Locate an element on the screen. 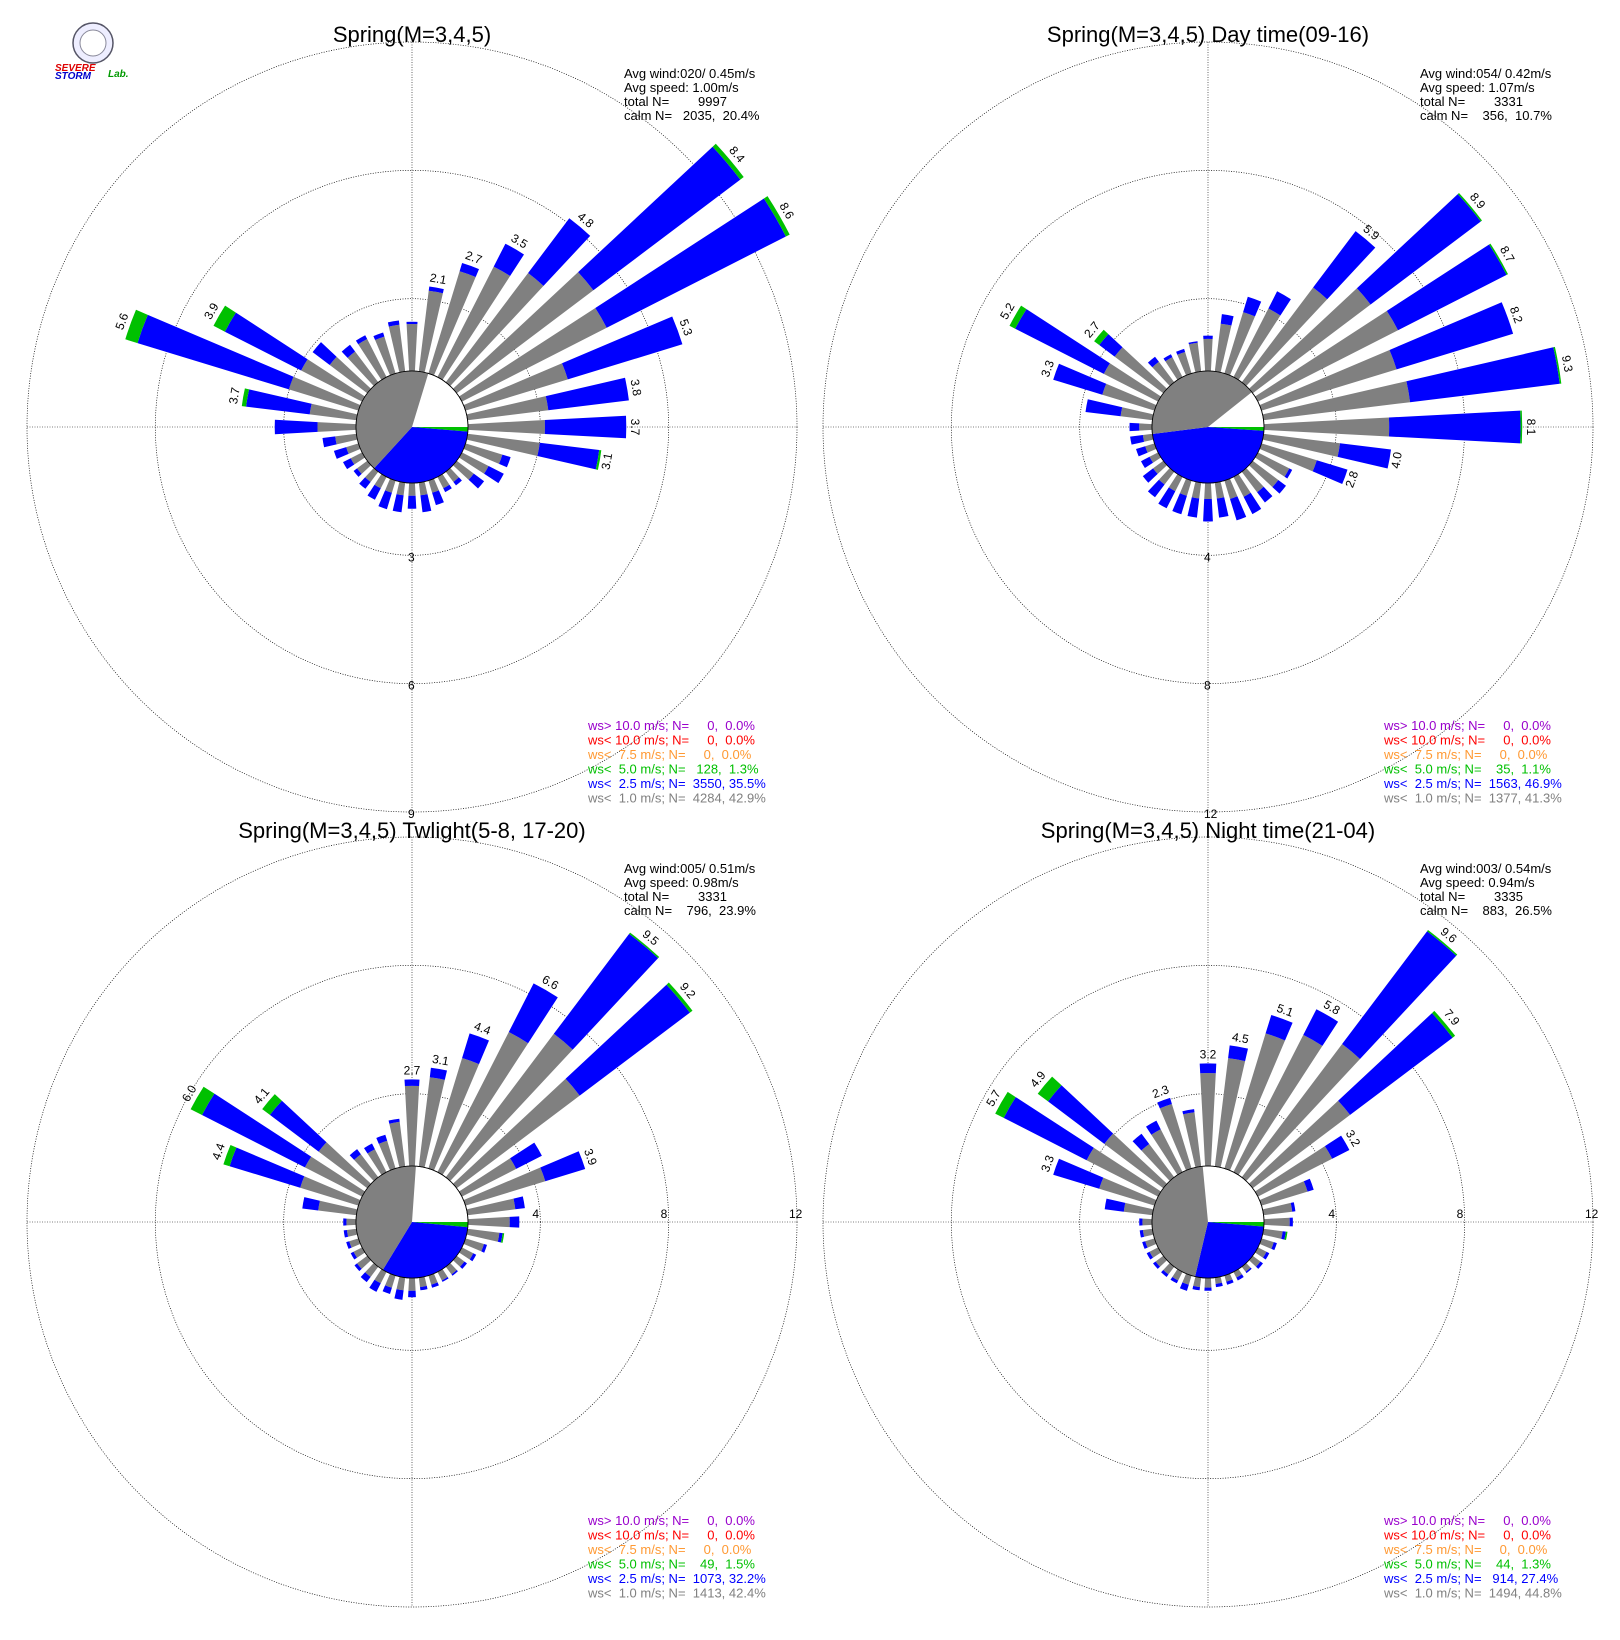  ring-label: 8 is located at coordinates (1207, 686).